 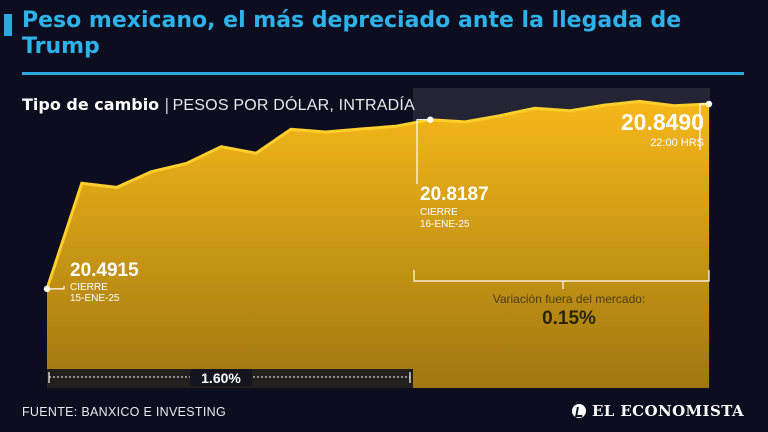 I want to click on title-accent-bar, so click(x=8, y=25).